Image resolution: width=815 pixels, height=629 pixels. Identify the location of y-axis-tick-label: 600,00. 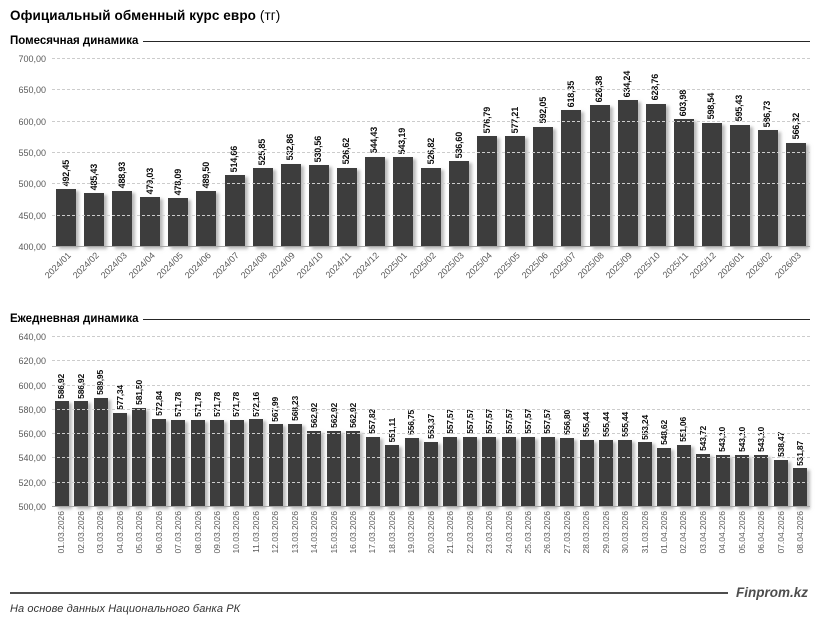
(32, 121).